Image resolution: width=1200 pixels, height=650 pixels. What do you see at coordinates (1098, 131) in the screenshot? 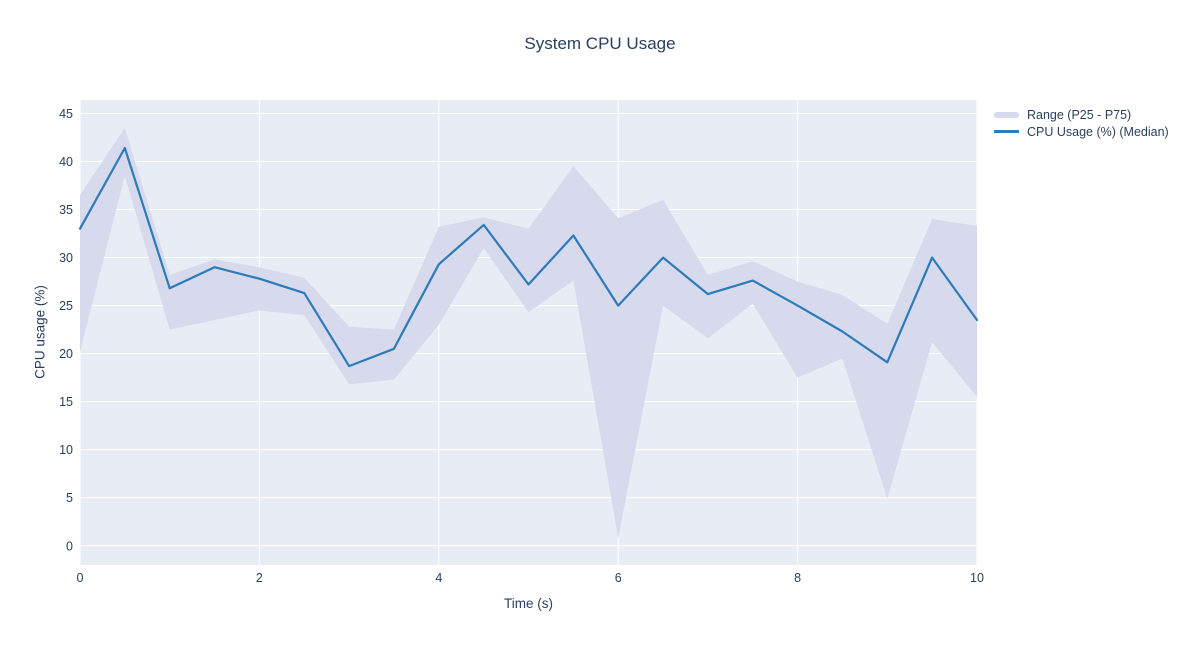
I see `legend-label-median: CPU Usage (%) (Median)` at bounding box center [1098, 131].